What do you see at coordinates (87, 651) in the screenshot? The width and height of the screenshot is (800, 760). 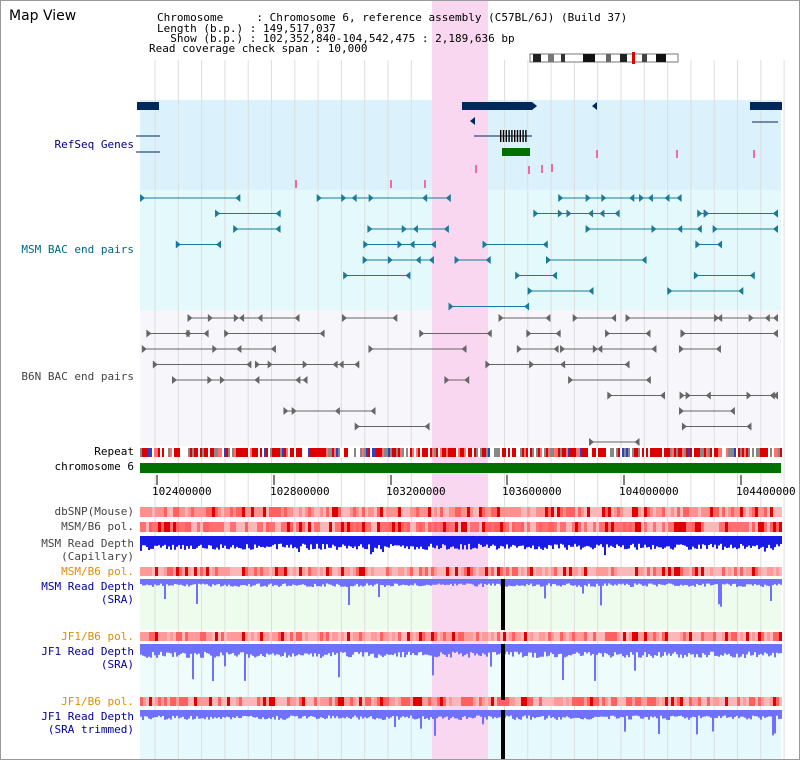 I see `jf1-read-depth-sra-label: JF1 Read Depth` at bounding box center [87, 651].